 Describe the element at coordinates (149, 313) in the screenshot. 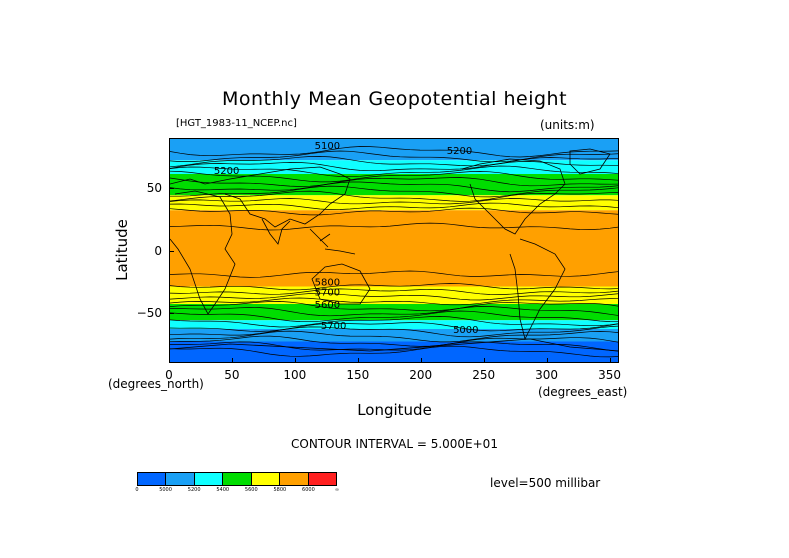

I see `y-tick-label: −50` at that location.